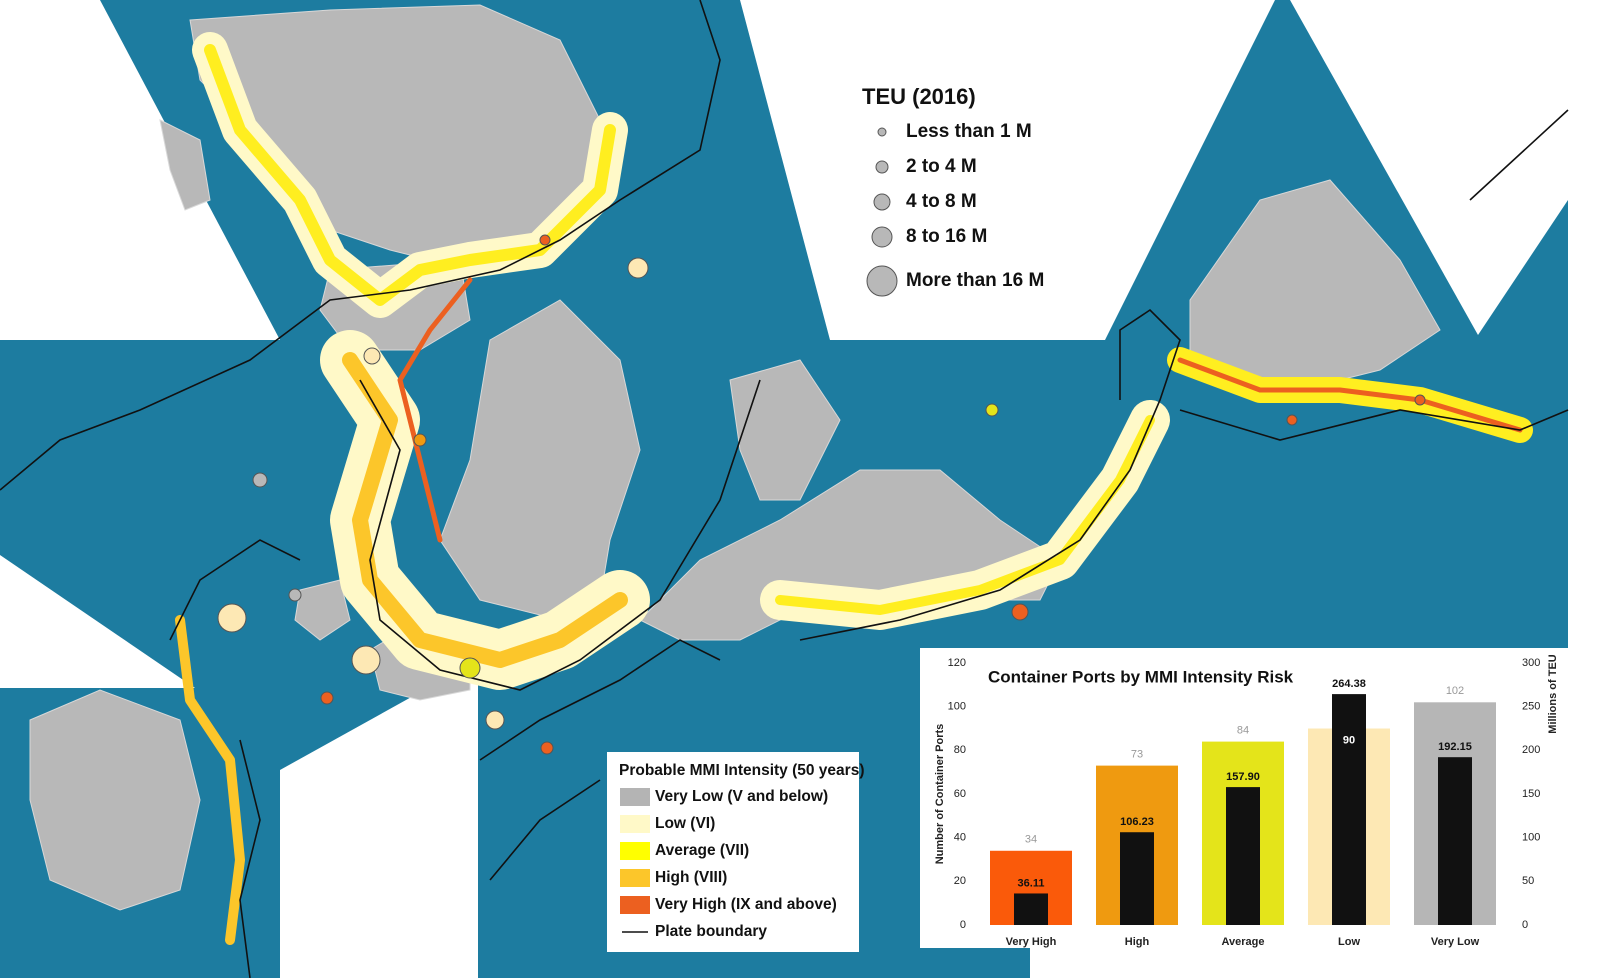  Describe the element at coordinates (1137, 822) in the screenshot. I see `teu-label: 106.23` at that location.